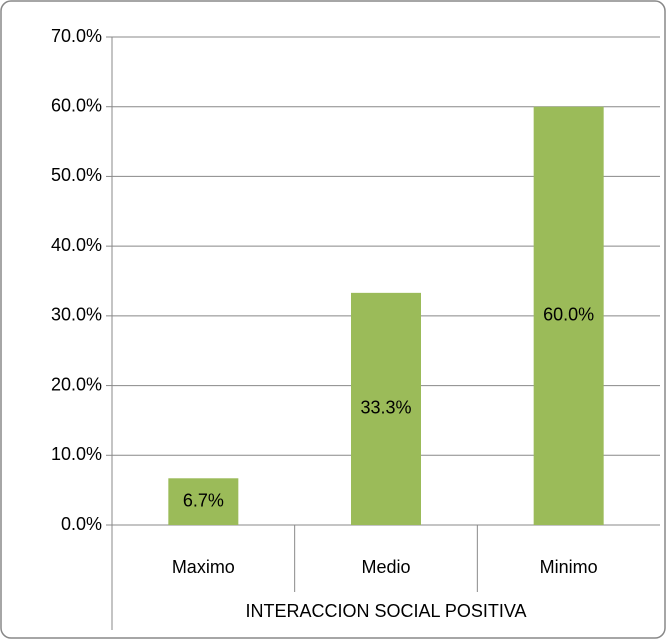 This screenshot has width=667, height=640. I want to click on y-tick-label: 20.0%, so click(76, 384).